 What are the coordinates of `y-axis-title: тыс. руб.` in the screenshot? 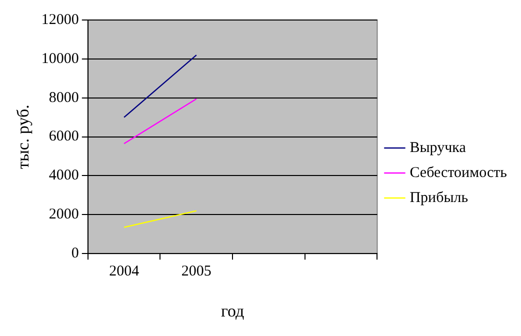 It's located at (23, 136).